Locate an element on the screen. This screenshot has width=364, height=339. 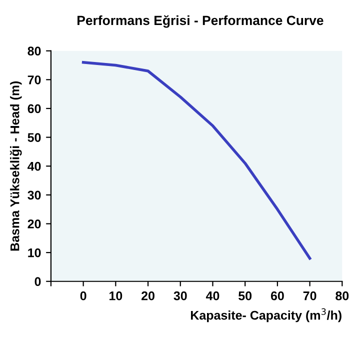
x-tick-label: 40 is located at coordinates (213, 295).